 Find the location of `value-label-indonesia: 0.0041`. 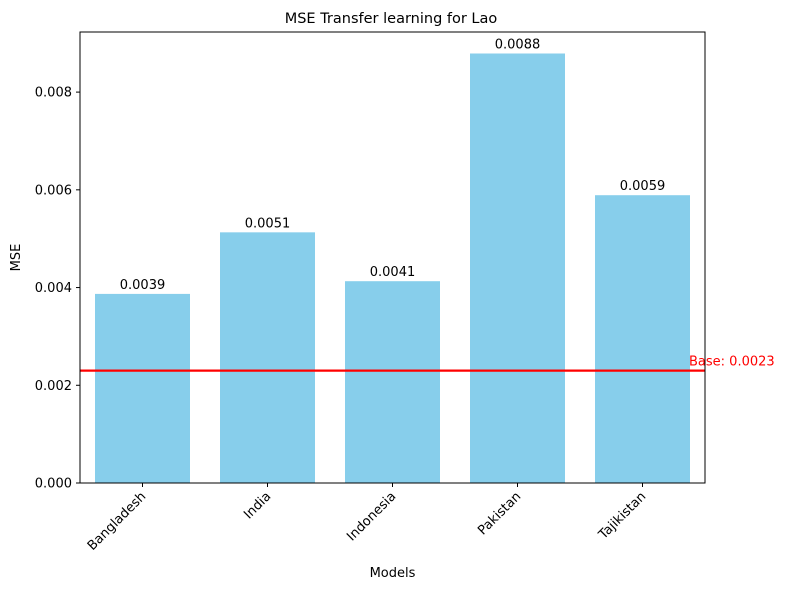

value-label-indonesia: 0.0041 is located at coordinates (393, 272).